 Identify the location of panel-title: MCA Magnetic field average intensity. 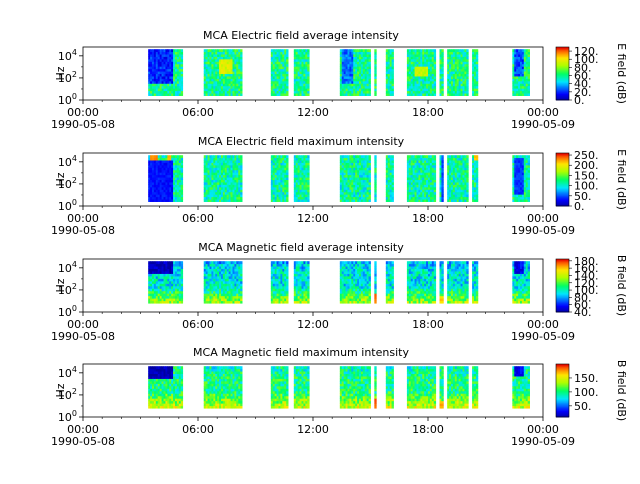
(301, 247).